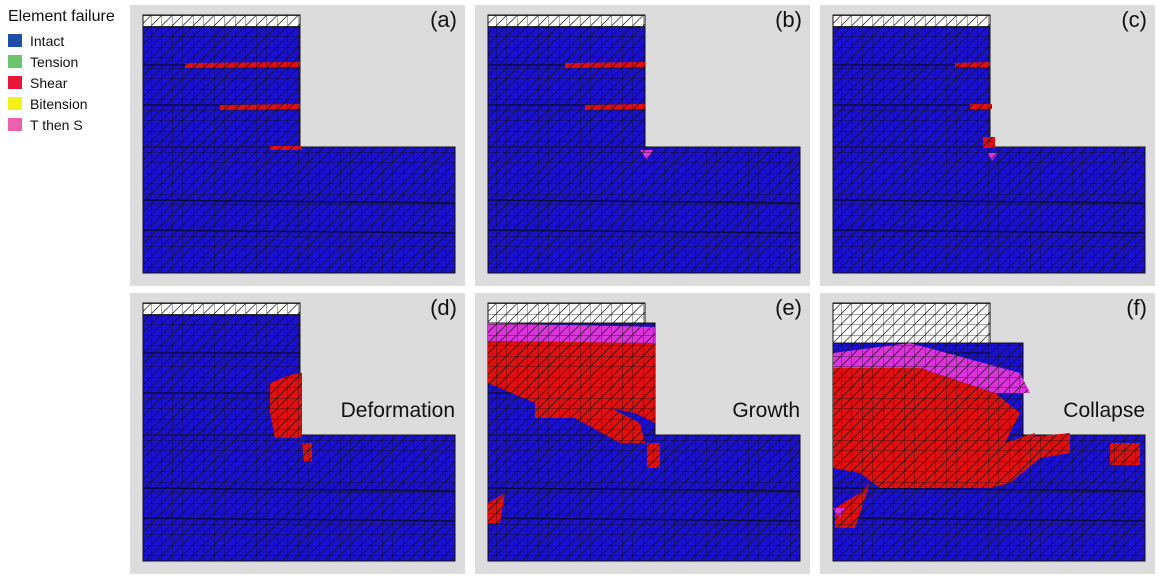 This screenshot has height=581, width=1161. What do you see at coordinates (54, 61) in the screenshot?
I see `legend-label: Tension` at bounding box center [54, 61].